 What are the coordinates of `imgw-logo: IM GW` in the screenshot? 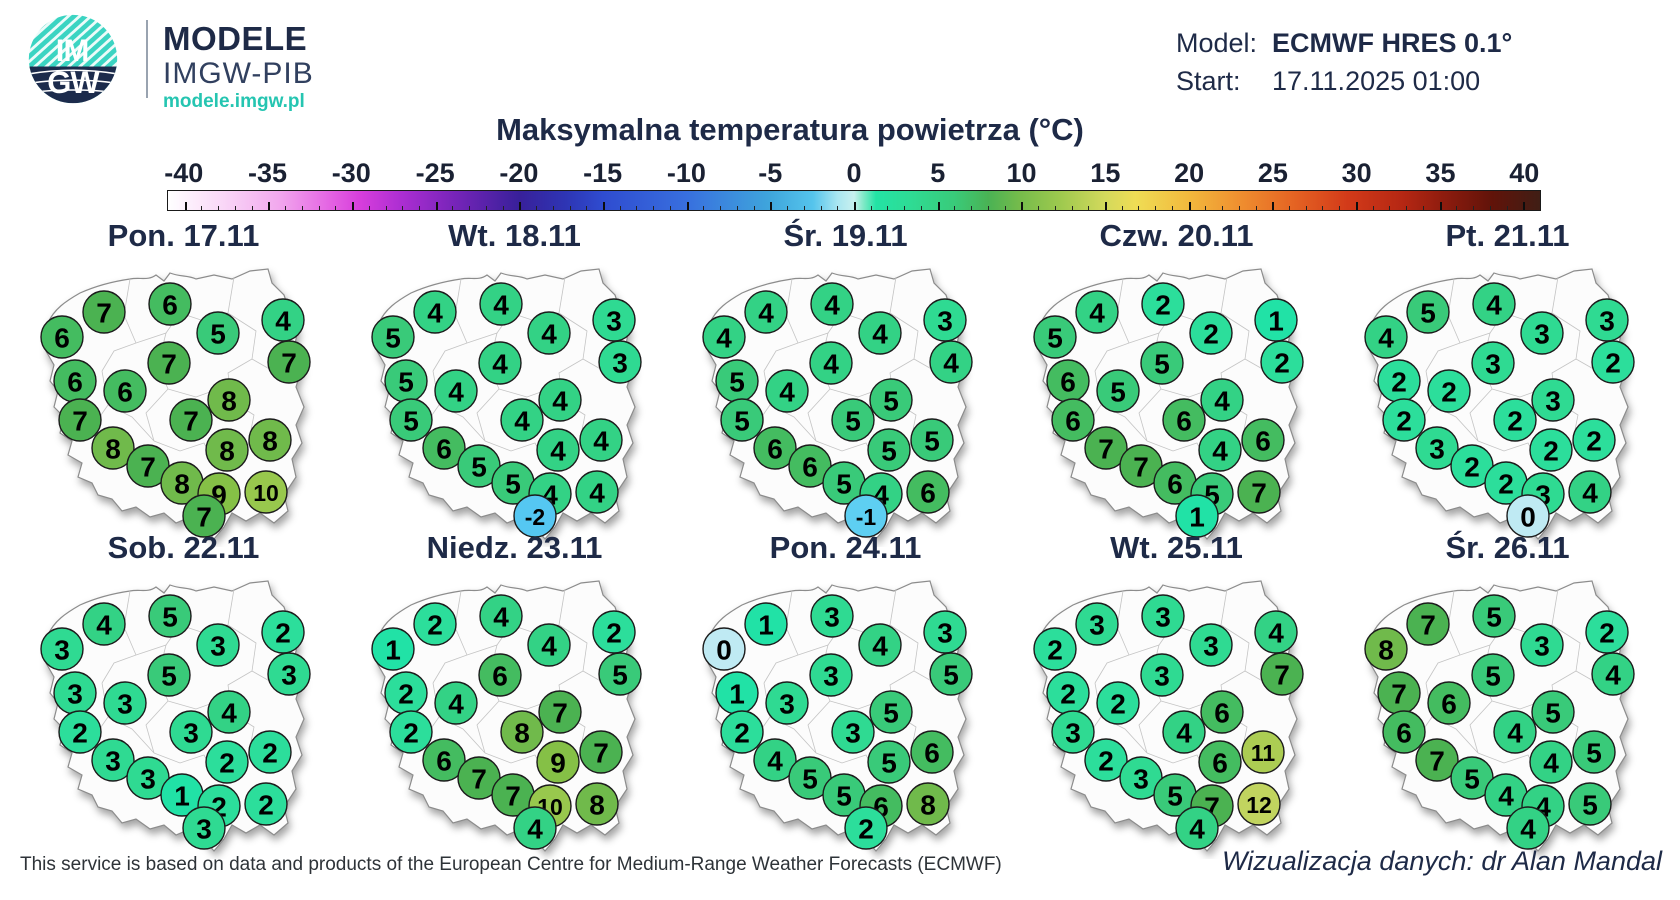 It's located at (73, 59).